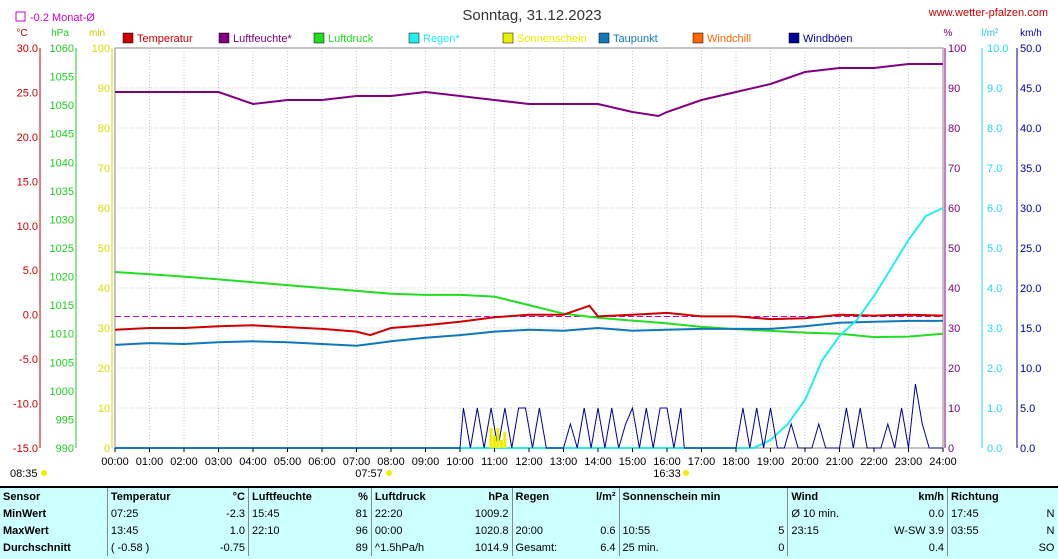  Describe the element at coordinates (636, 530) in the screenshot. I see `stats-cell: 10:55` at that location.